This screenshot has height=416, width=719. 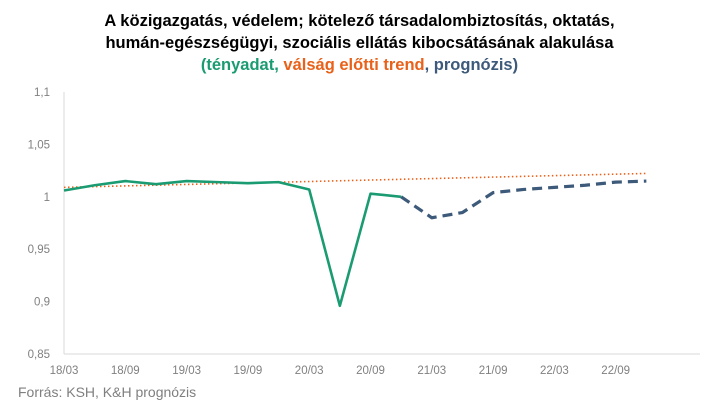 I want to click on y-tick-label: 0,9, so click(x=42, y=303).